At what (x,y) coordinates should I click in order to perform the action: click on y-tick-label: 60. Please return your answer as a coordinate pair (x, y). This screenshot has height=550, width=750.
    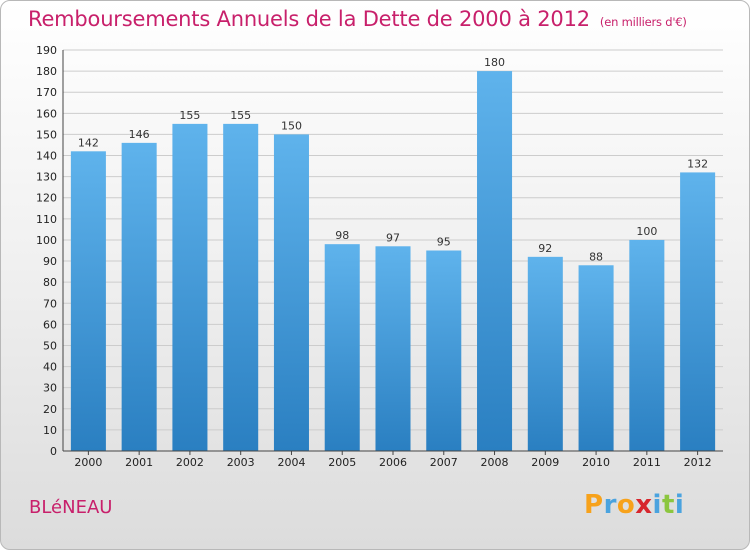
    Looking at the image, I should click on (50, 324).